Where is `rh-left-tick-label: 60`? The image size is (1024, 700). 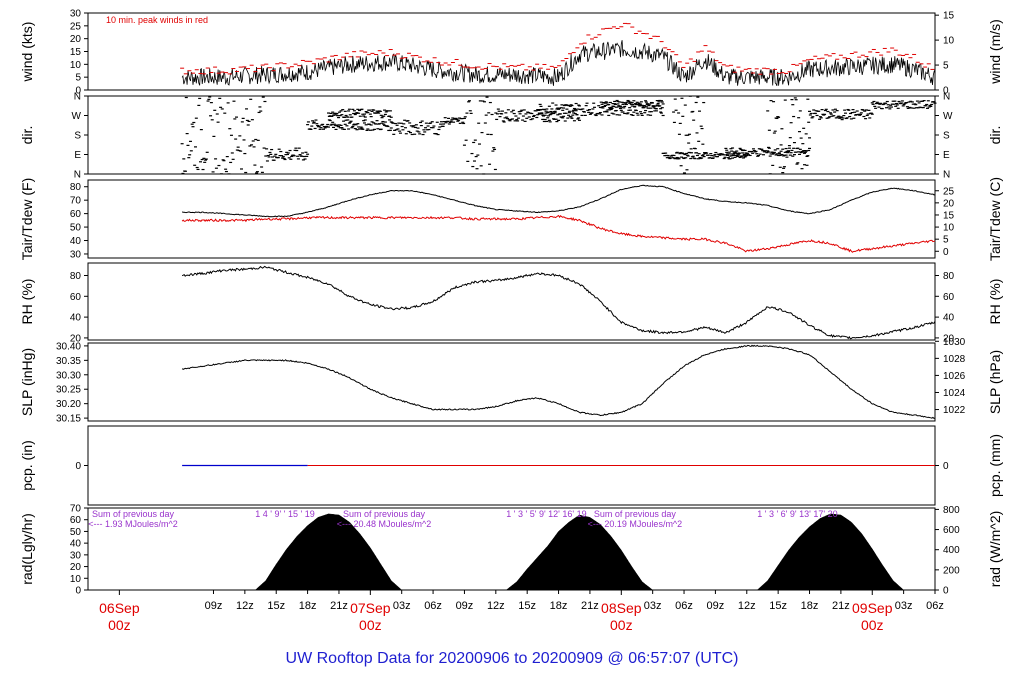
rh-left-tick-label: 60 is located at coordinates (76, 297).